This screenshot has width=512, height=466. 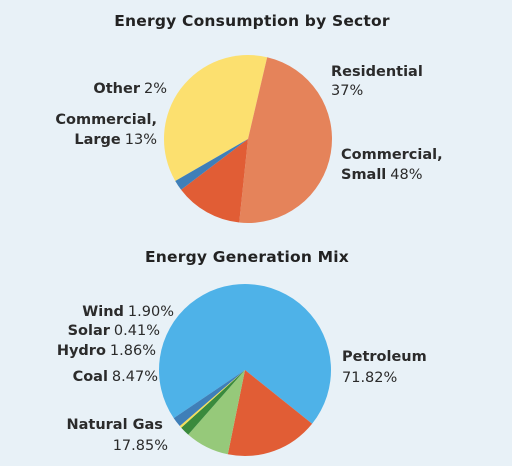 I want to click on pie-slice-solar, so click(x=212, y=399).